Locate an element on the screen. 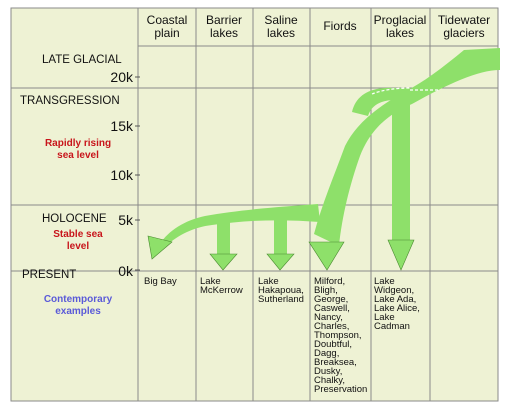 This screenshot has width=512, height=412. example-coastal-plain: Big Bay is located at coordinates (160, 281).